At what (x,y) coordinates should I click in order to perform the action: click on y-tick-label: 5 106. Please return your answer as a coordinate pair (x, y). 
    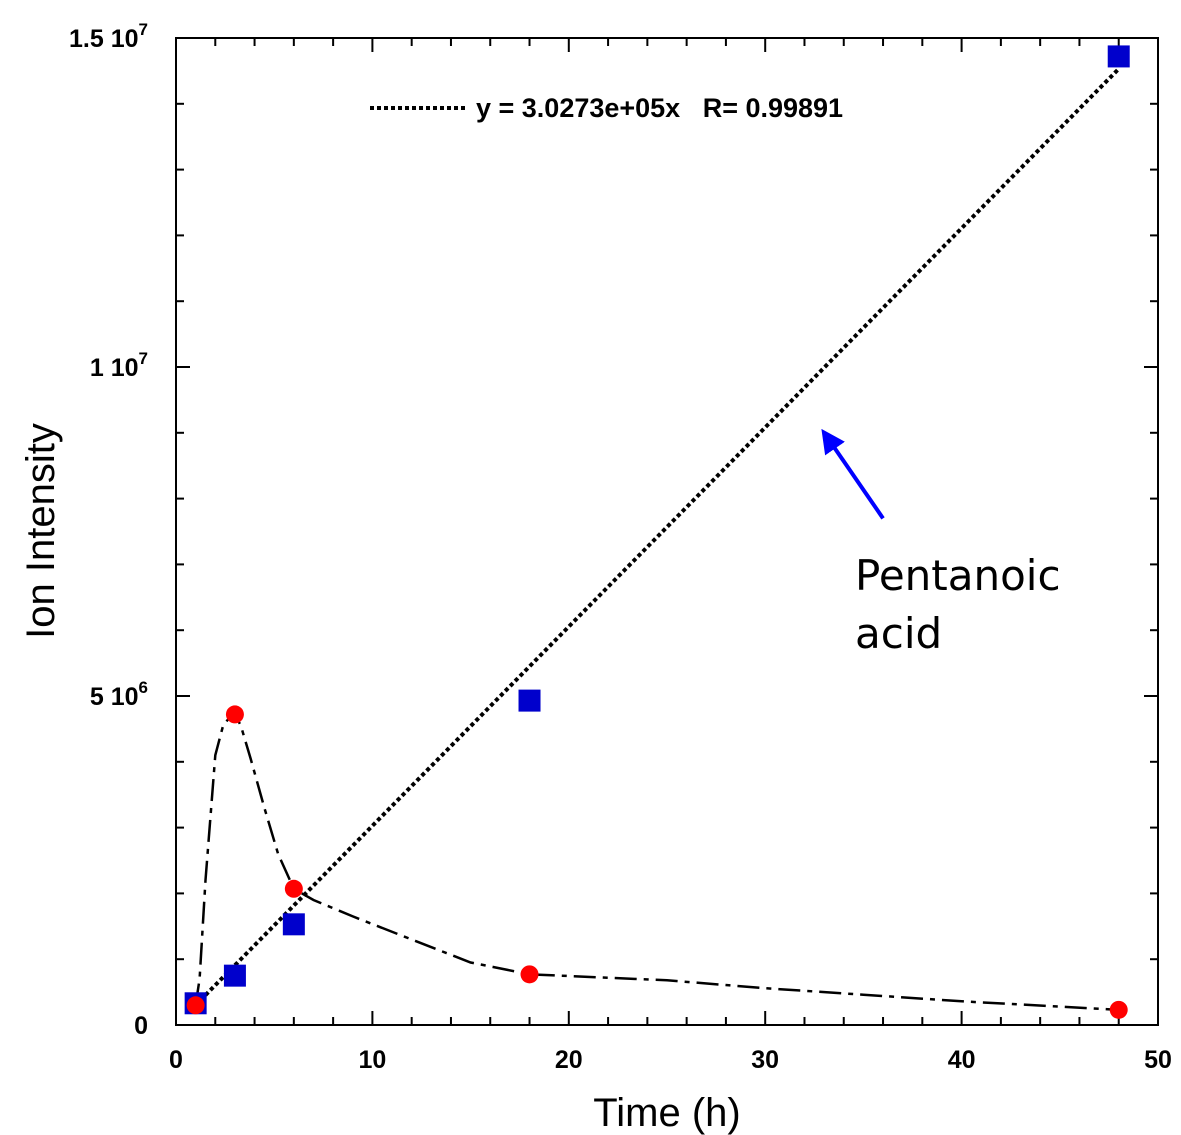
    Looking at the image, I should click on (119, 694).